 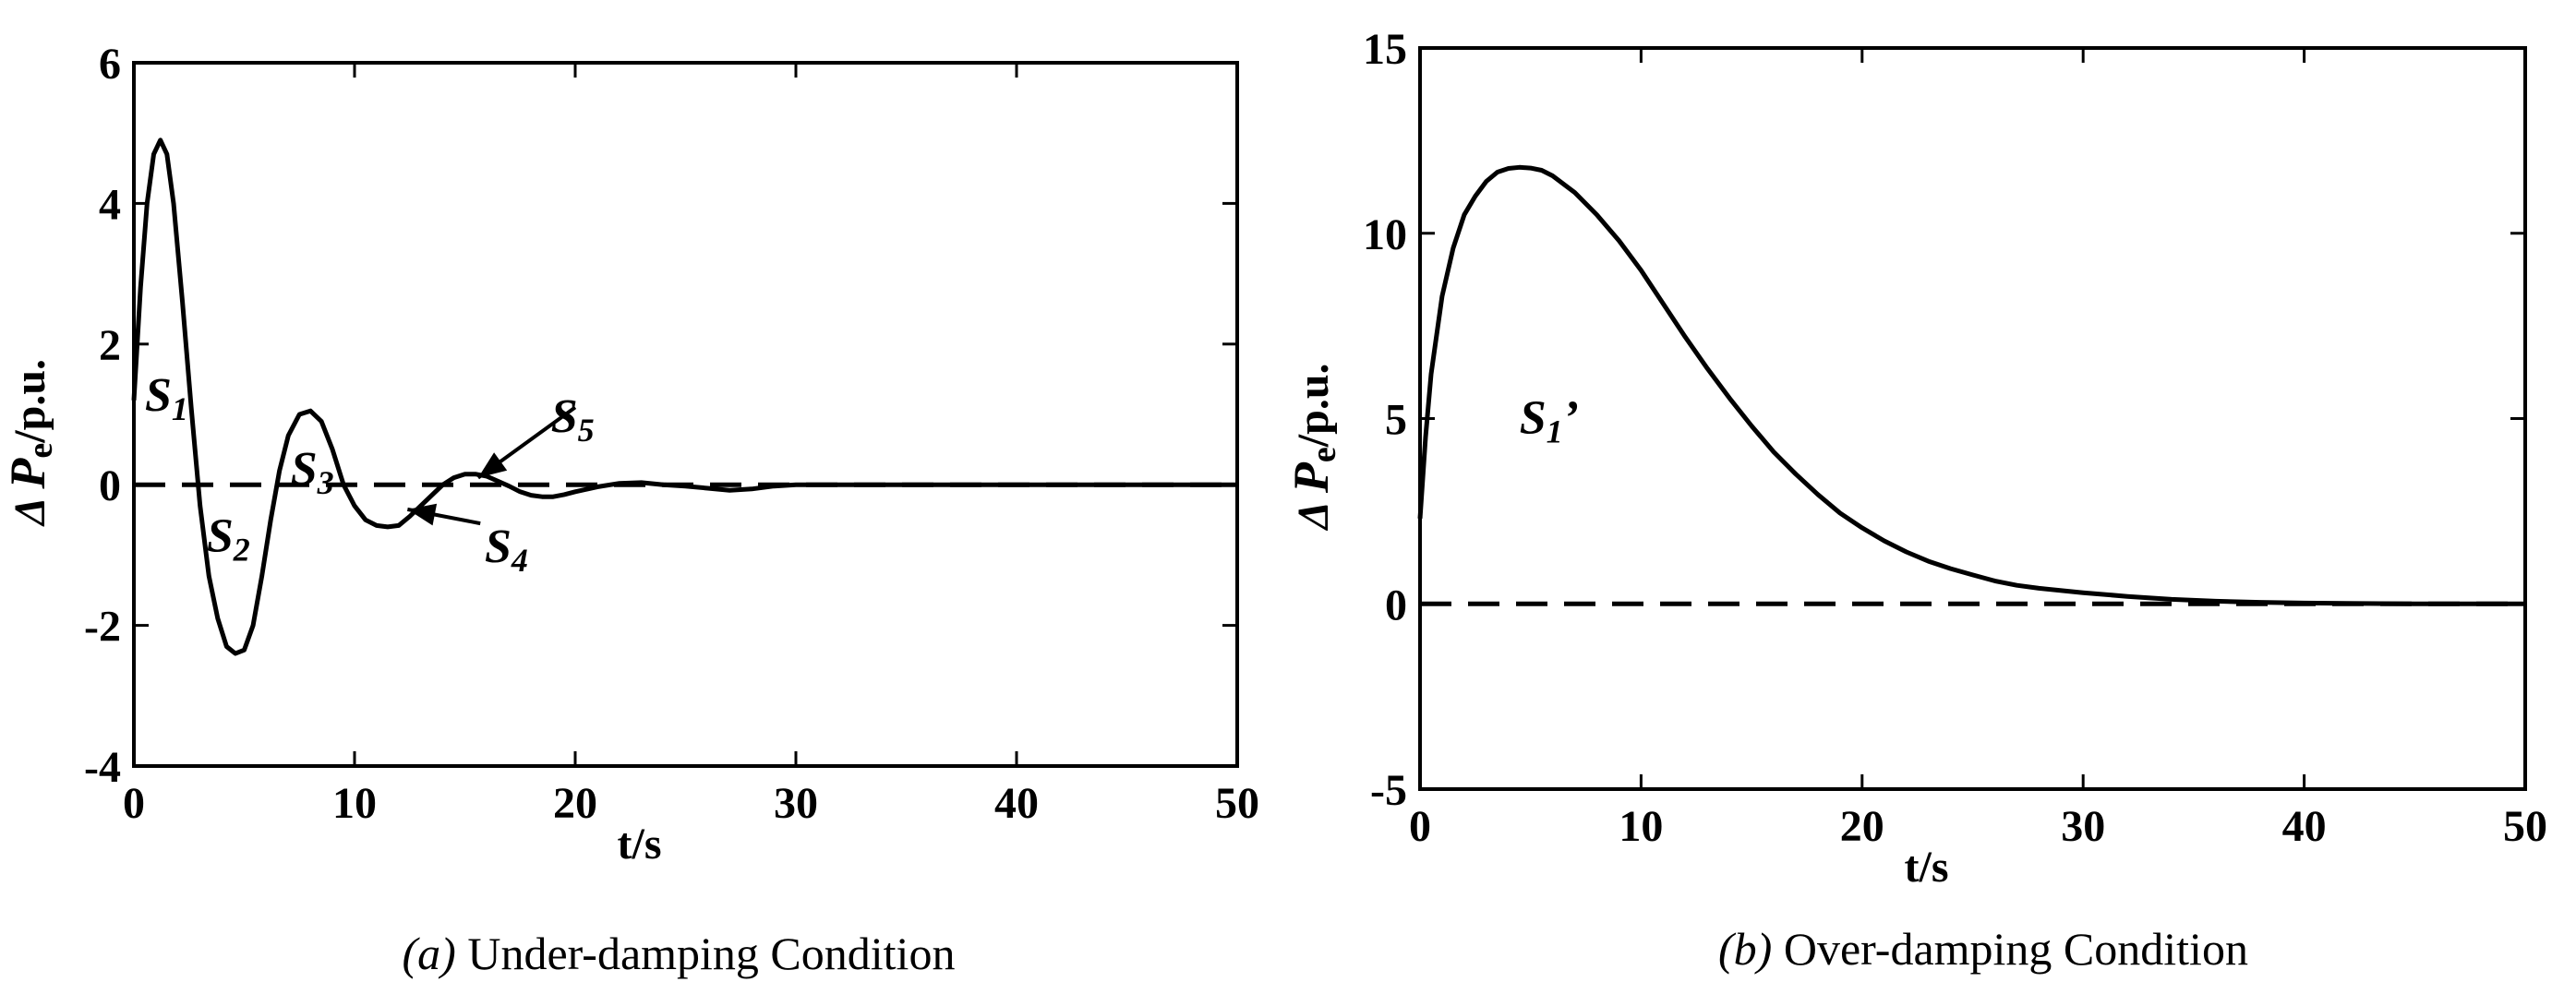 I want to click on y-tick-label: -2, so click(x=102, y=627).